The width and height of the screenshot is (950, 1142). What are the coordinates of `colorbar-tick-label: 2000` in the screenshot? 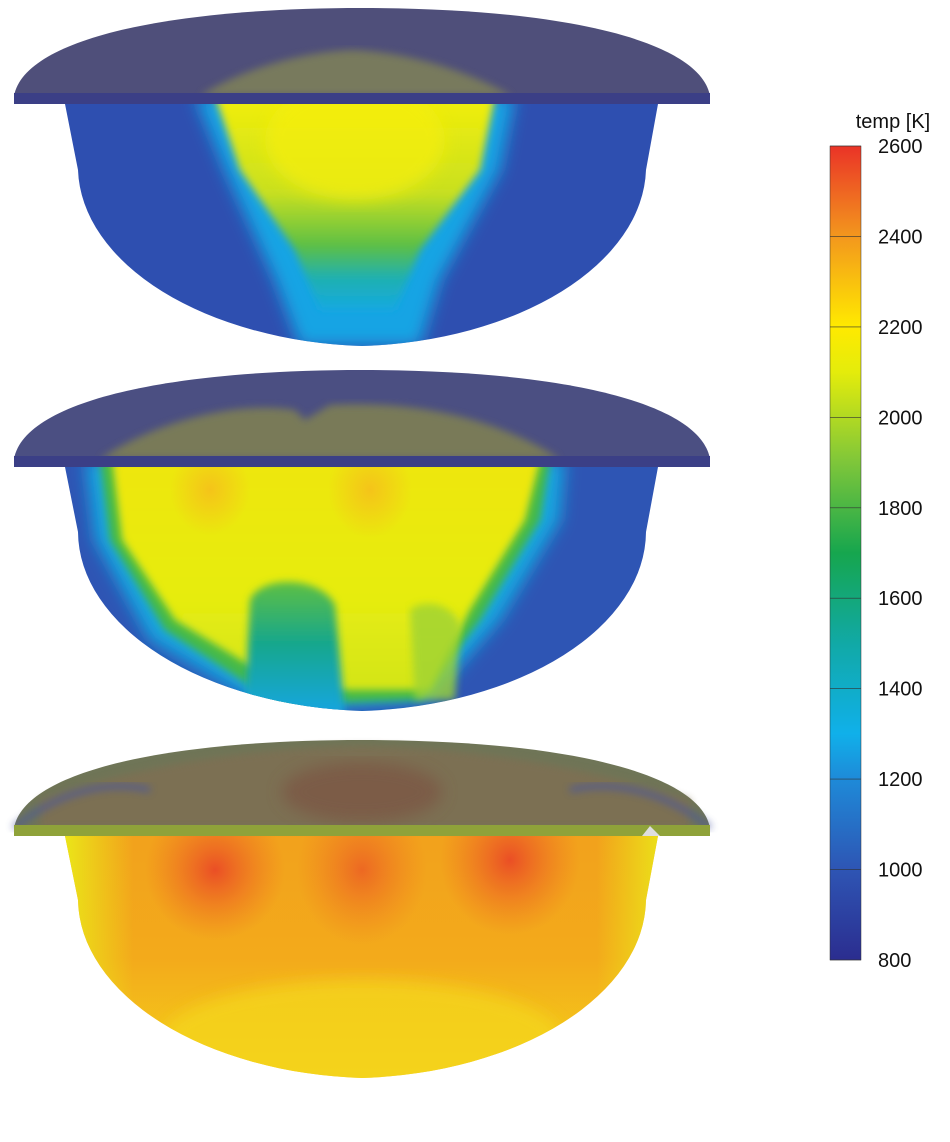 It's located at (900, 418).